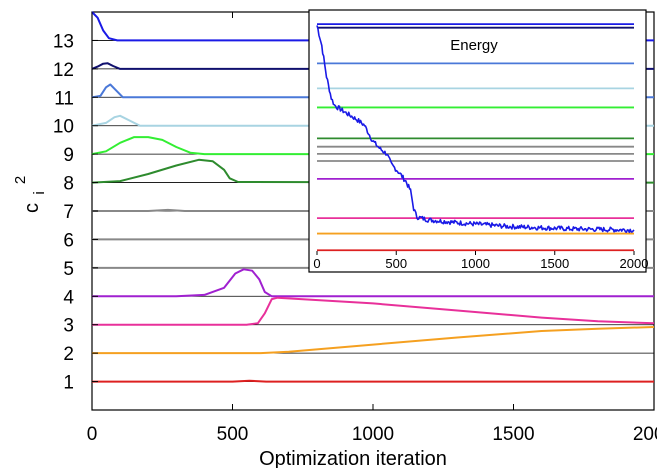 The width and height of the screenshot is (657, 468). What do you see at coordinates (233, 434) in the screenshot?
I see `x-tick-label-500: 500` at bounding box center [233, 434].